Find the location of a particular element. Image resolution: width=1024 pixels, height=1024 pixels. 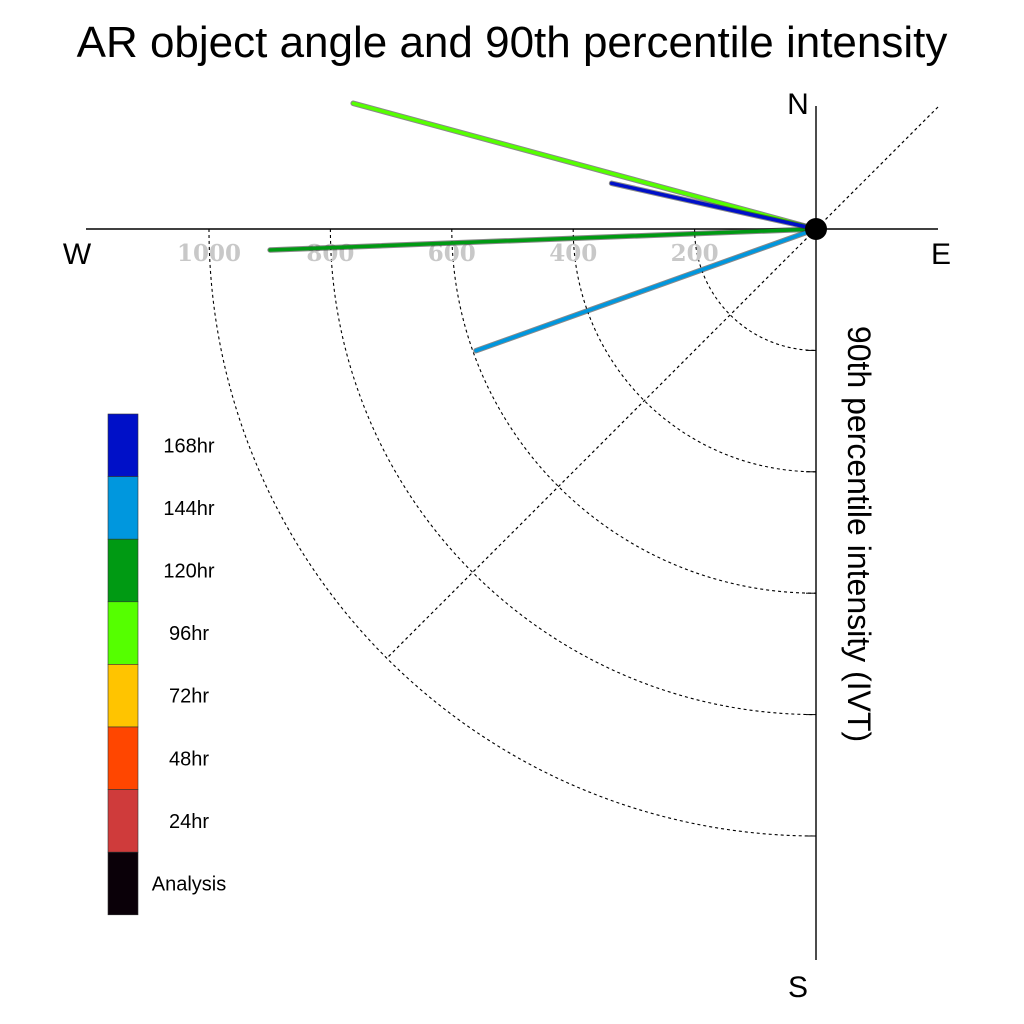

legend-label: 24hr is located at coordinates (189, 822).